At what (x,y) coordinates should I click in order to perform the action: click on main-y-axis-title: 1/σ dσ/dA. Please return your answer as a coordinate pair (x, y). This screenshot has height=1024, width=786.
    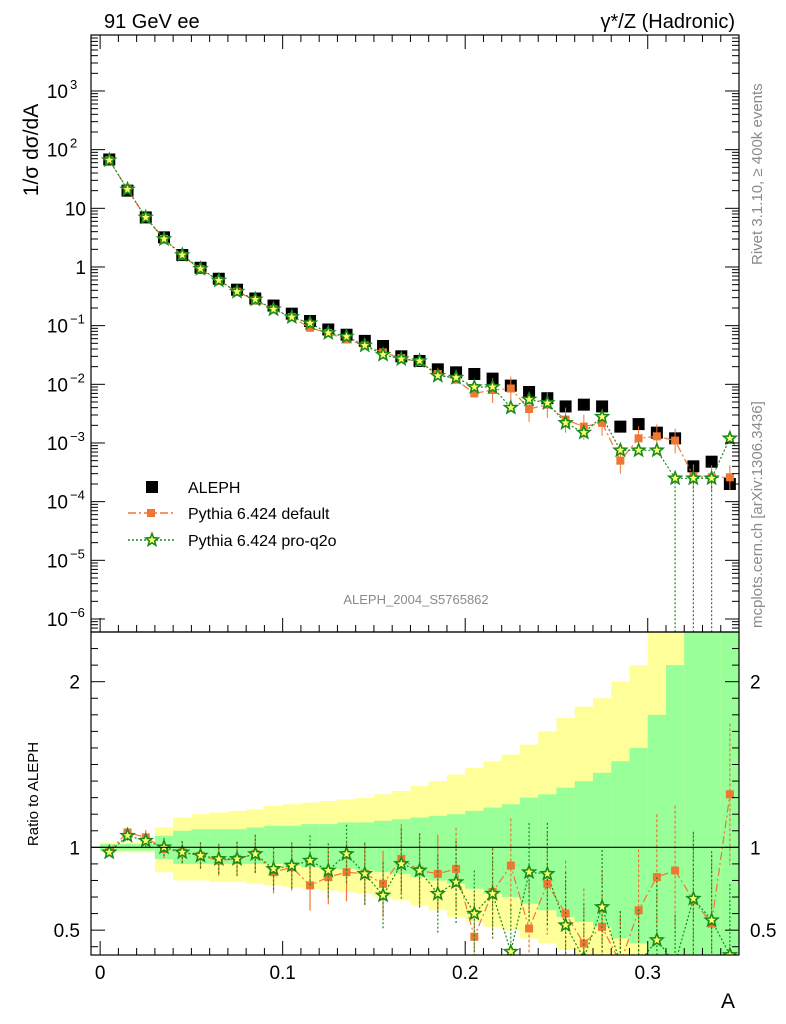
    Looking at the image, I should click on (31, 150).